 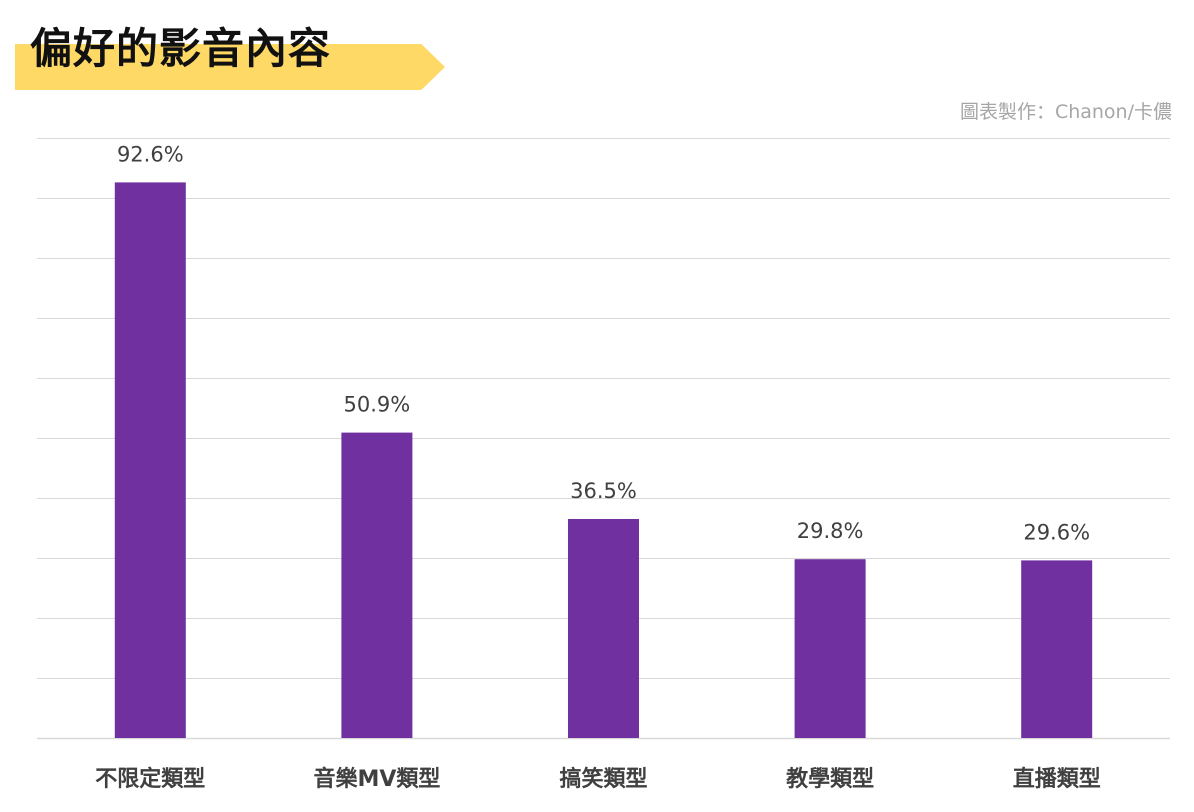 I want to click on category-labels: 不限定類型 音樂MV類型 搞笑類型 教學類型 直播類型, so click(x=597, y=779).